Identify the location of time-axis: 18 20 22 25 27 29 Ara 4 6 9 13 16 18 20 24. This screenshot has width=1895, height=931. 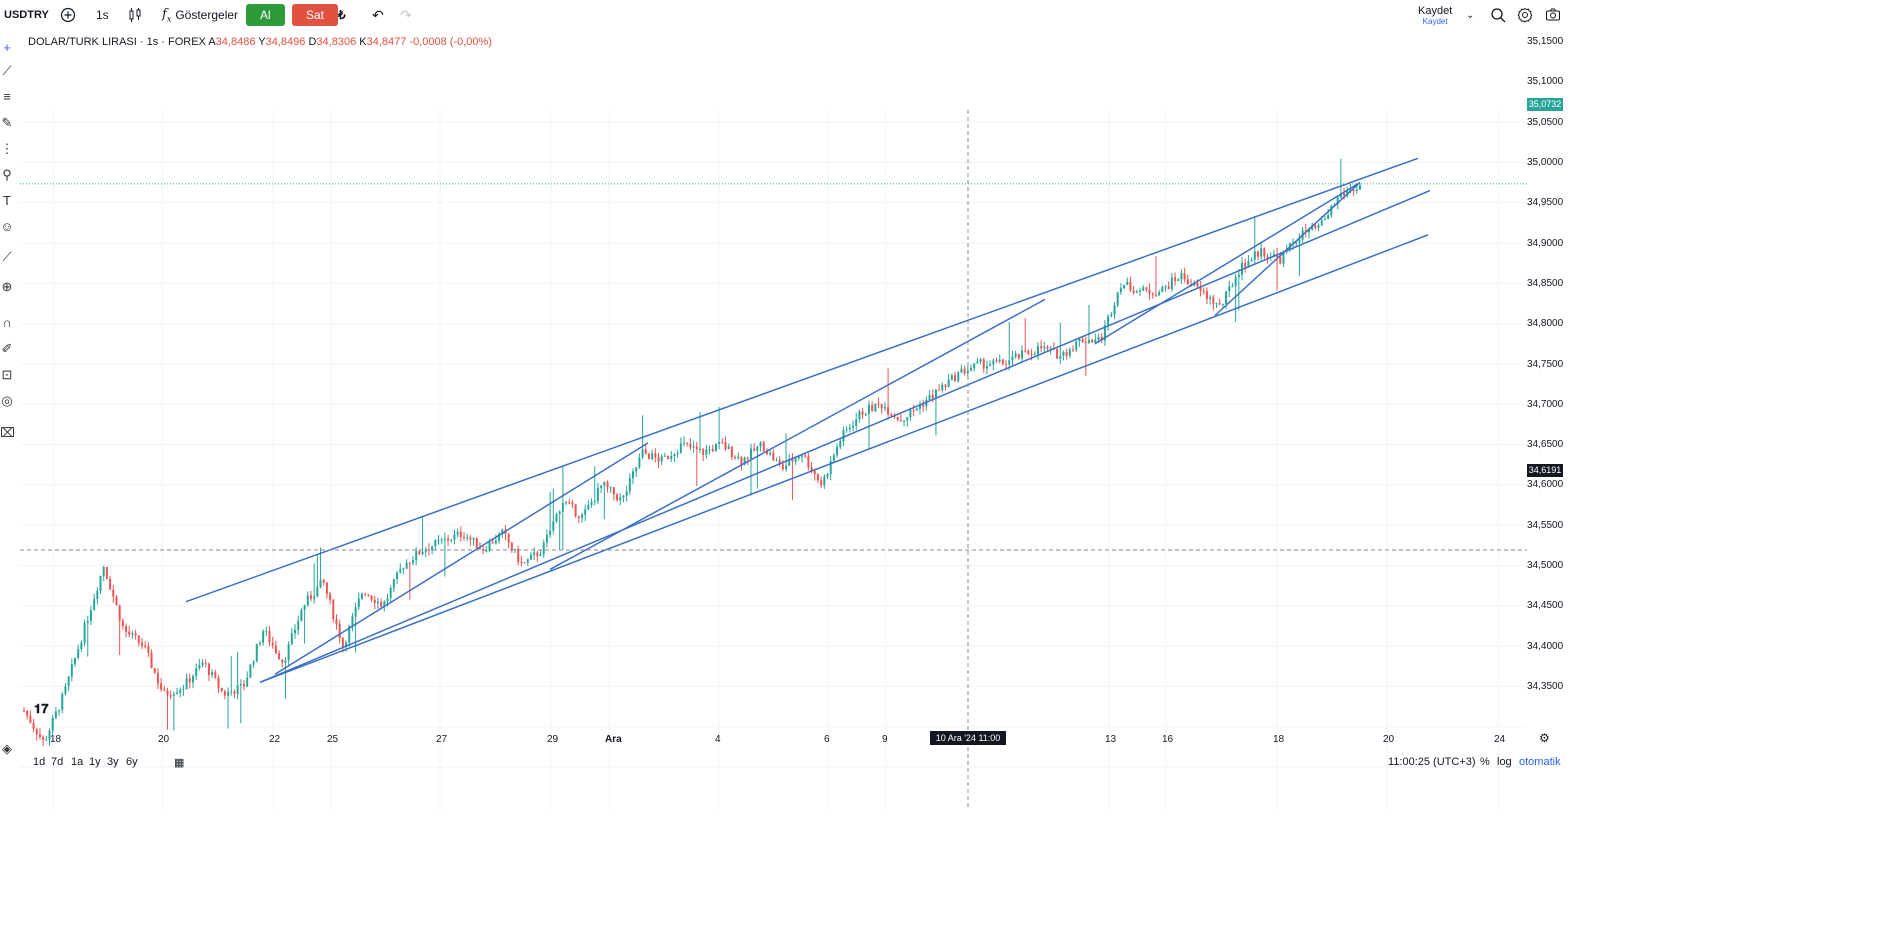
(777, 740).